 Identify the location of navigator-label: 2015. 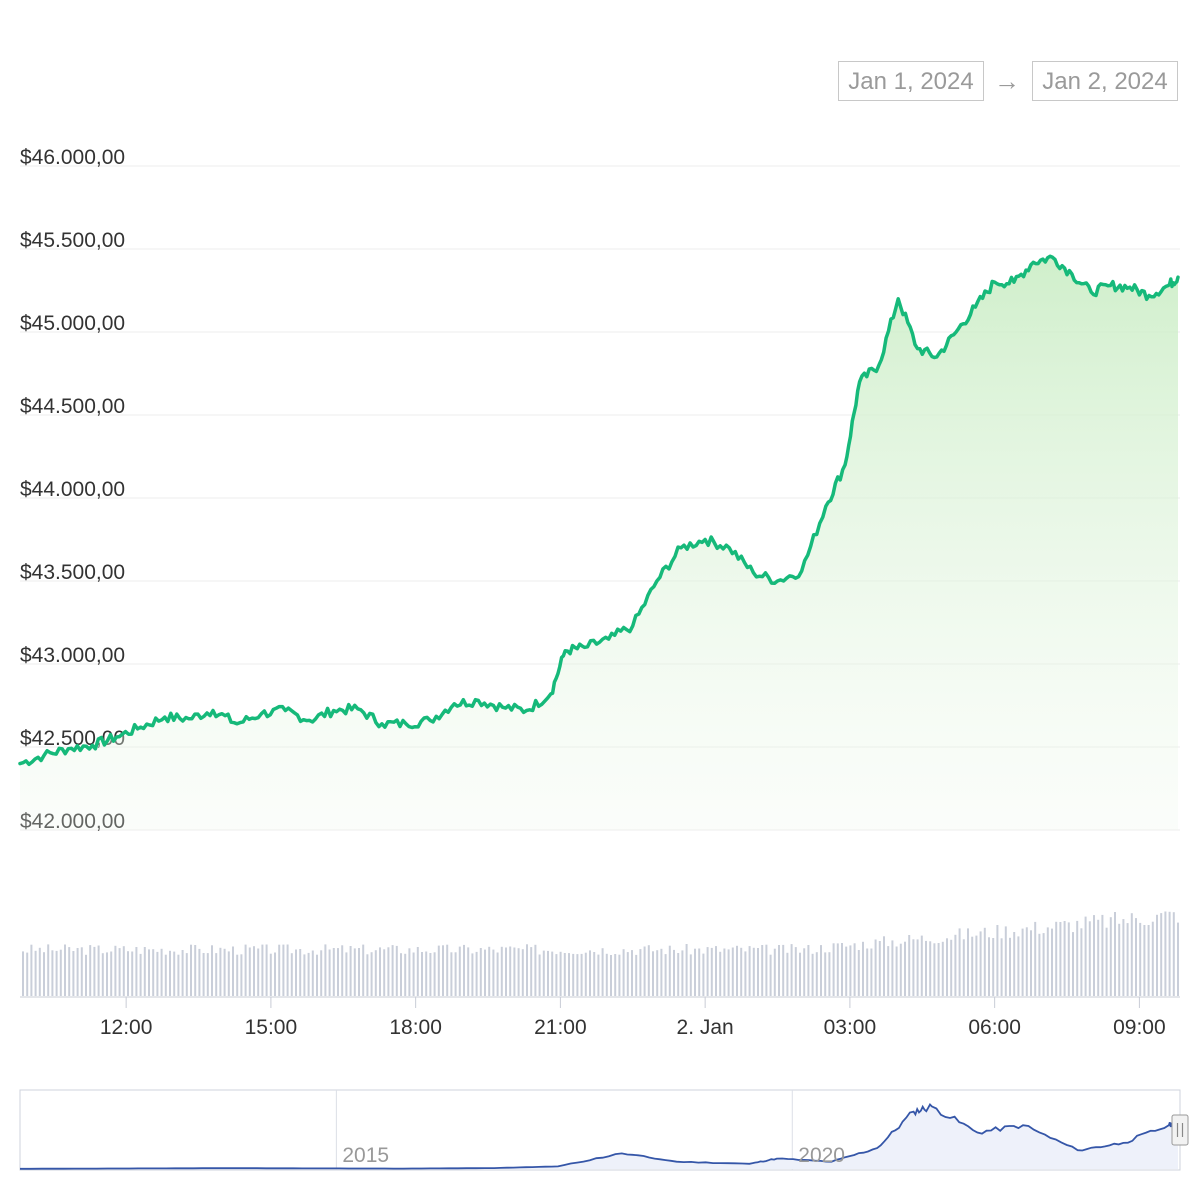
(365, 1155).